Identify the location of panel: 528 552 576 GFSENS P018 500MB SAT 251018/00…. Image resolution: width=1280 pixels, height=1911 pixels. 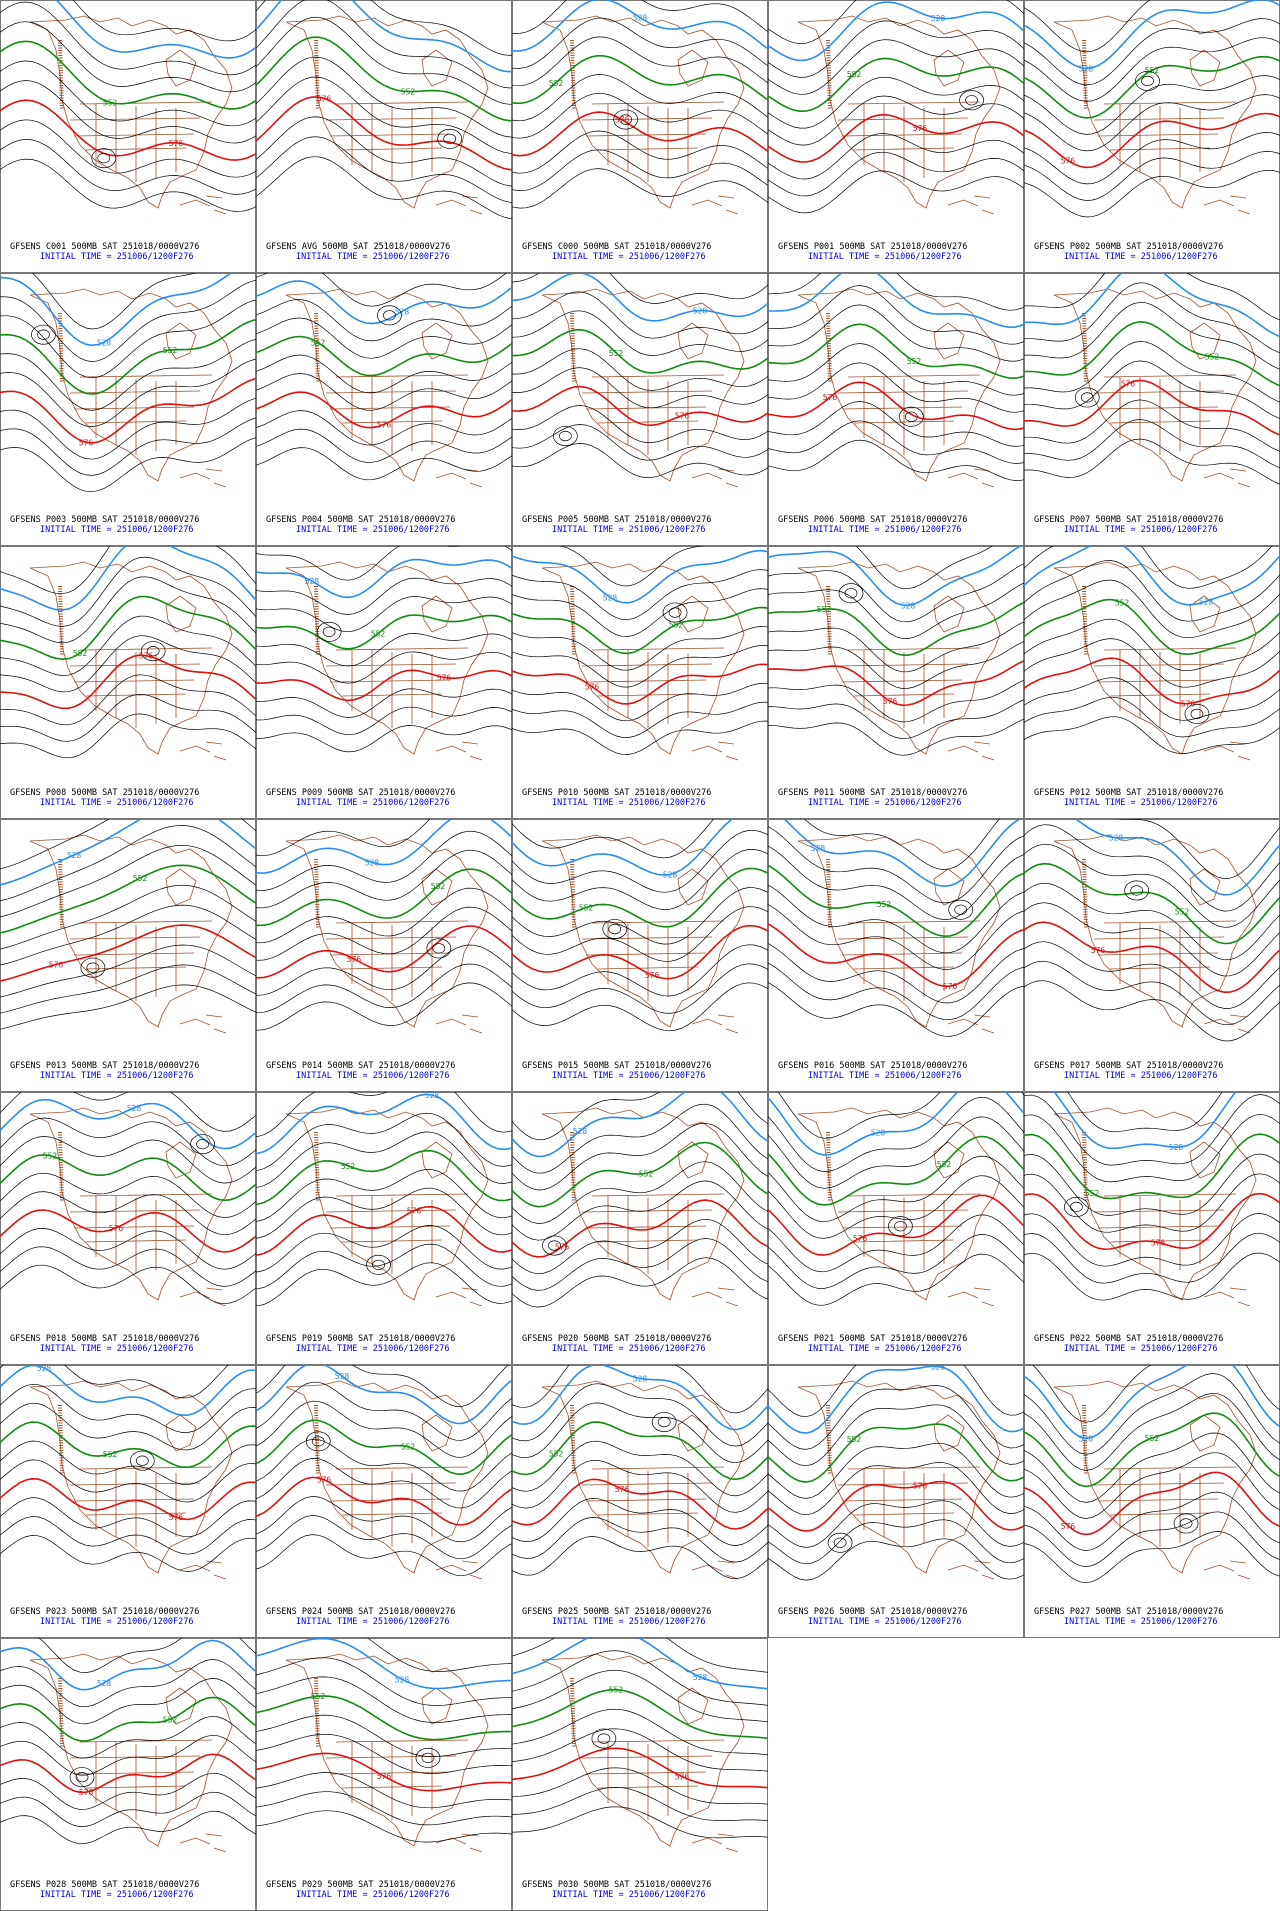
(128, 1228).